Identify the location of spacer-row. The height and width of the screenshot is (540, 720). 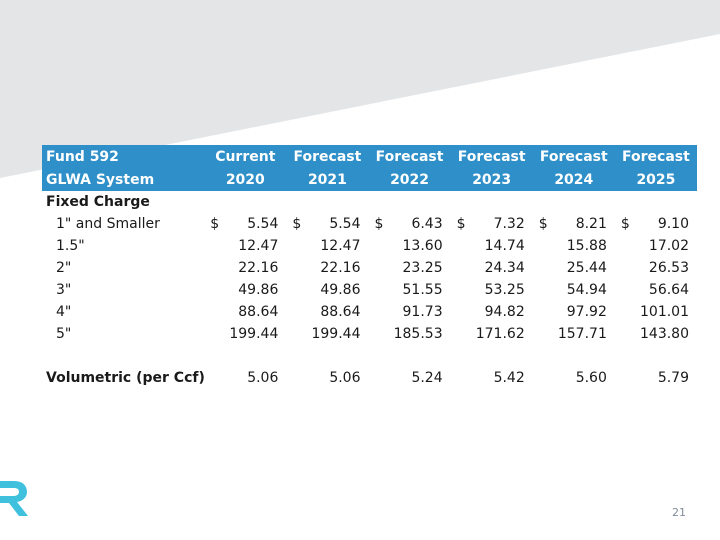
(369, 356).